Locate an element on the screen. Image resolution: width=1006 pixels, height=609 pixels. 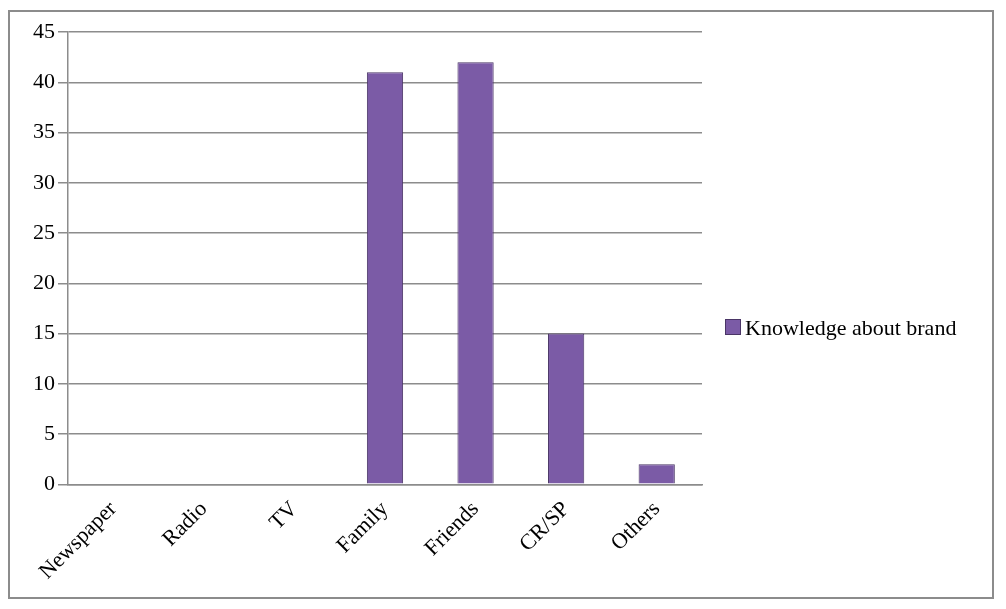
y-tick-label: 10 is located at coordinates (44, 382).